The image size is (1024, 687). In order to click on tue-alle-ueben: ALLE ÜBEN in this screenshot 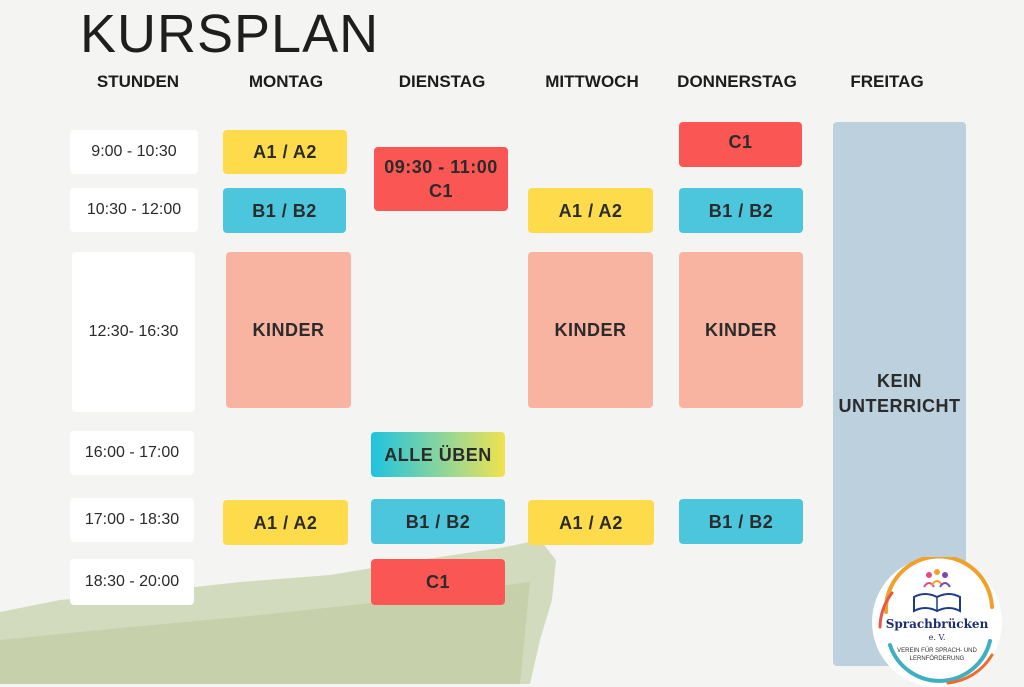, I will do `click(438, 454)`.